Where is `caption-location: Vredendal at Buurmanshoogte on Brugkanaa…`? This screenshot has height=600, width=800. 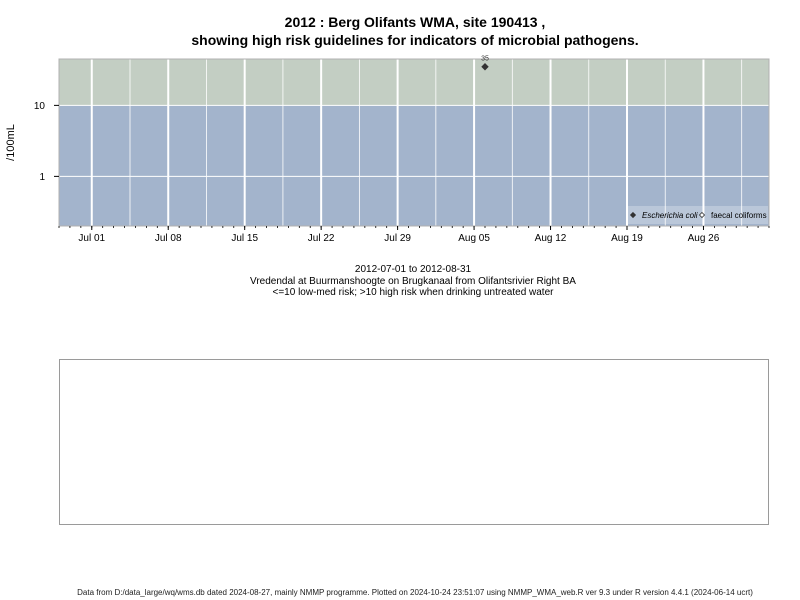
caption-location: Vredendal at Buurmanshoogte on Brugkanaa… is located at coordinates (413, 281).